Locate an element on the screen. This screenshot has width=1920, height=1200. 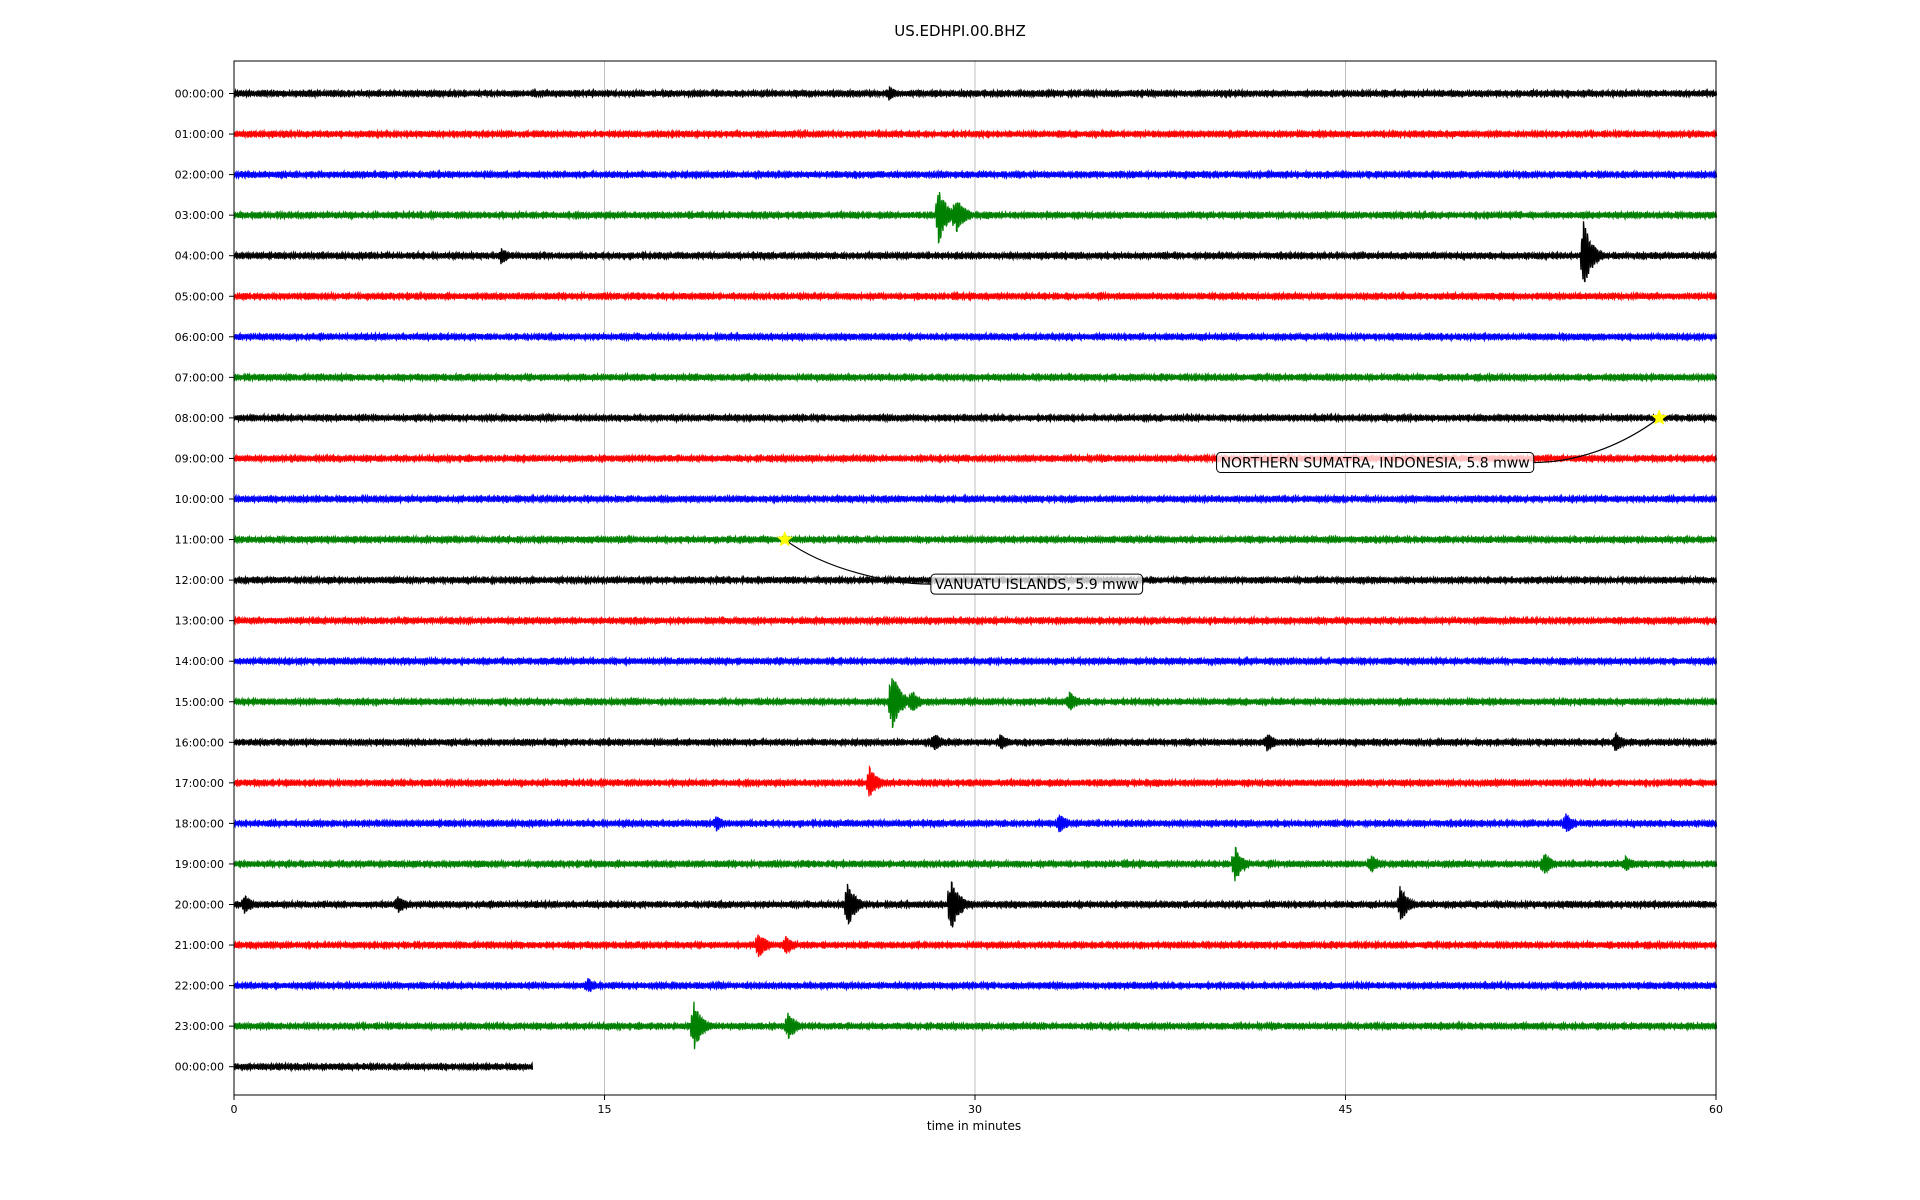
row-label-5: 05:00:00 is located at coordinates (199, 296).